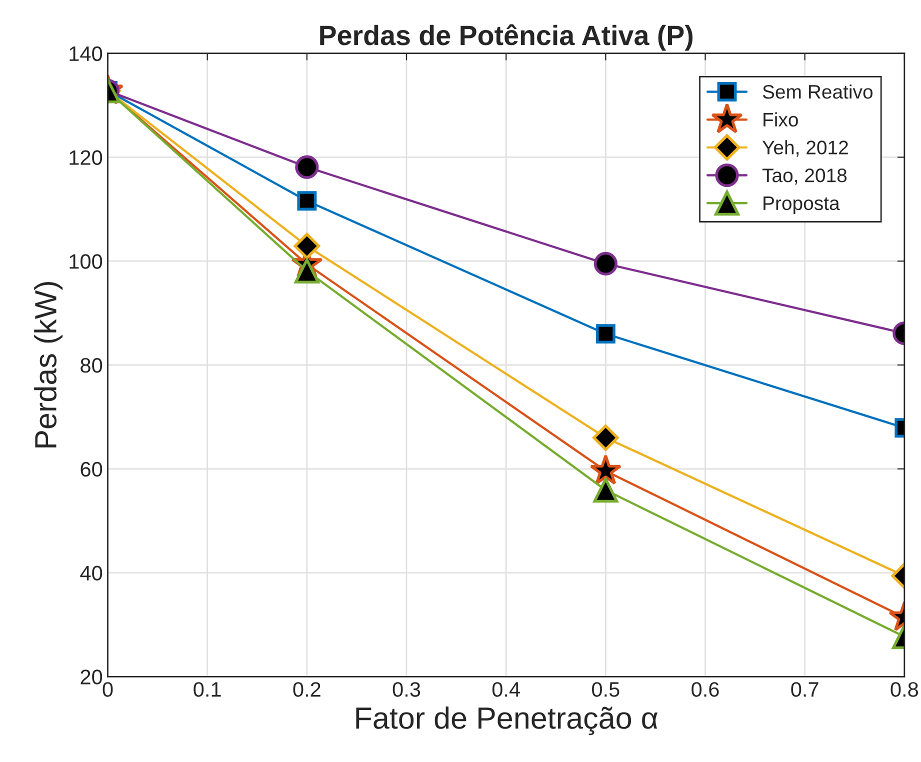 The image size is (921, 762). Describe the element at coordinates (805, 148) in the screenshot. I see `legend-label: Yeh, 2012` at that location.